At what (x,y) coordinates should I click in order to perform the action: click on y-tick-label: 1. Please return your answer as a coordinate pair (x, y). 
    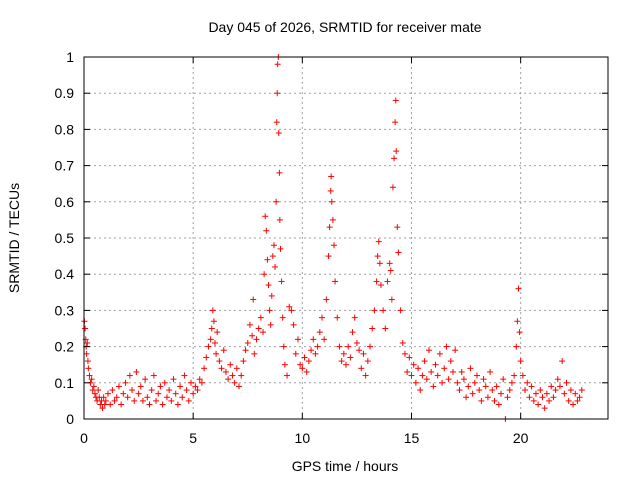
    Looking at the image, I should click on (70, 57).